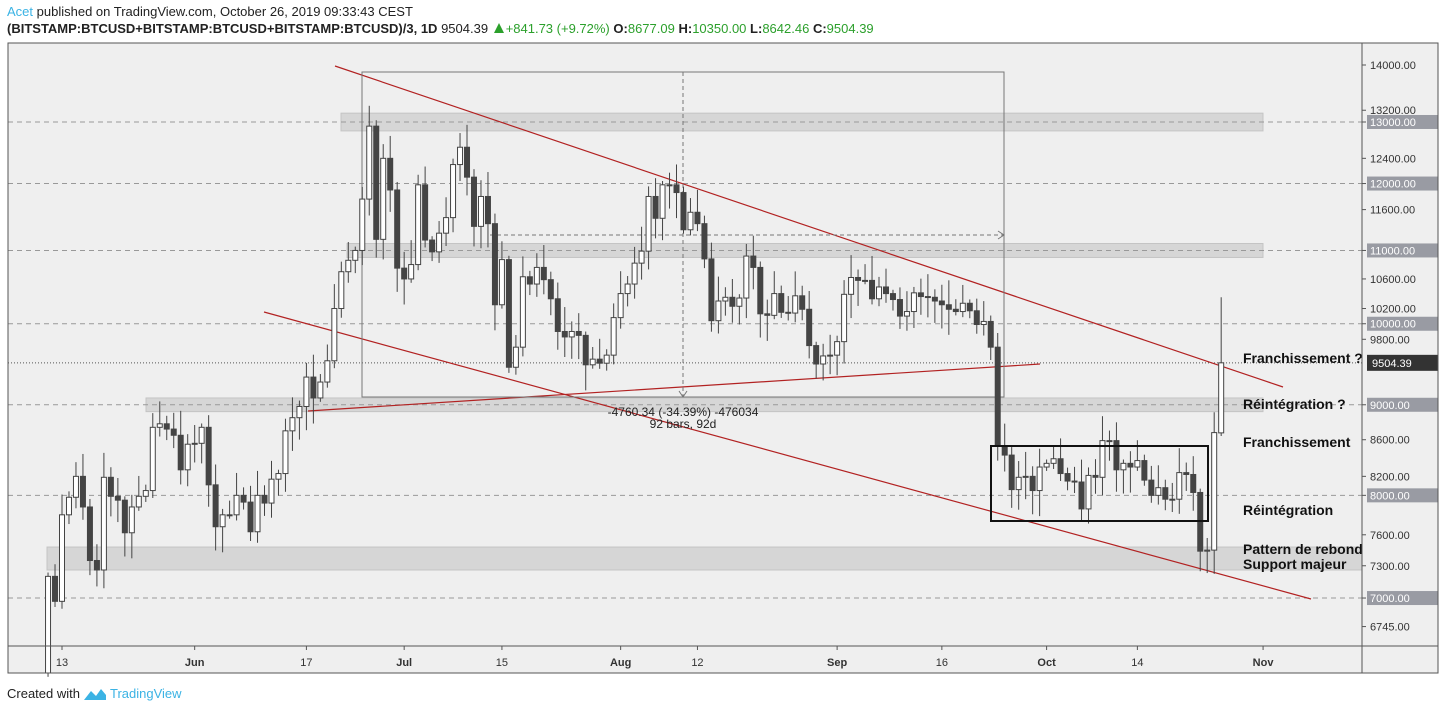 This screenshot has width=1444, height=711. Describe the element at coordinates (1400, 344) in the screenshot. I see `price-axis` at that location.